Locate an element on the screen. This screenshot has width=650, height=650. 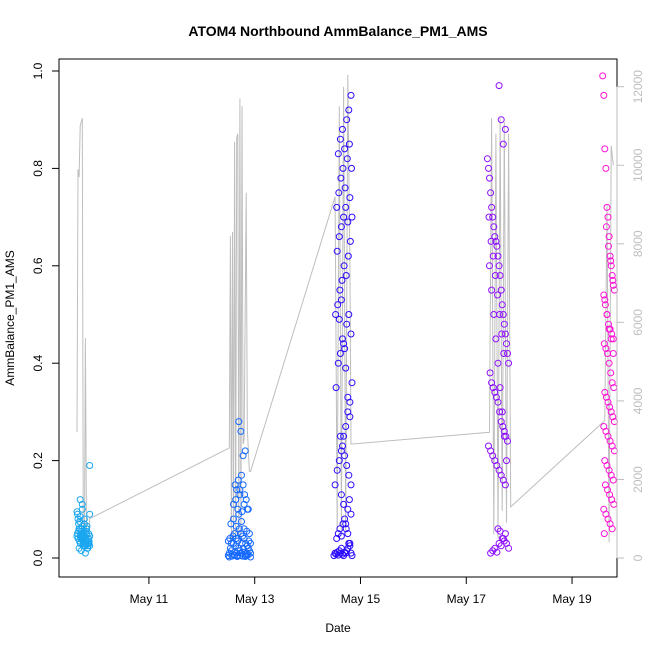
y-axis-label: AmmBalance_PM1_AMS is located at coordinates (10, 317).